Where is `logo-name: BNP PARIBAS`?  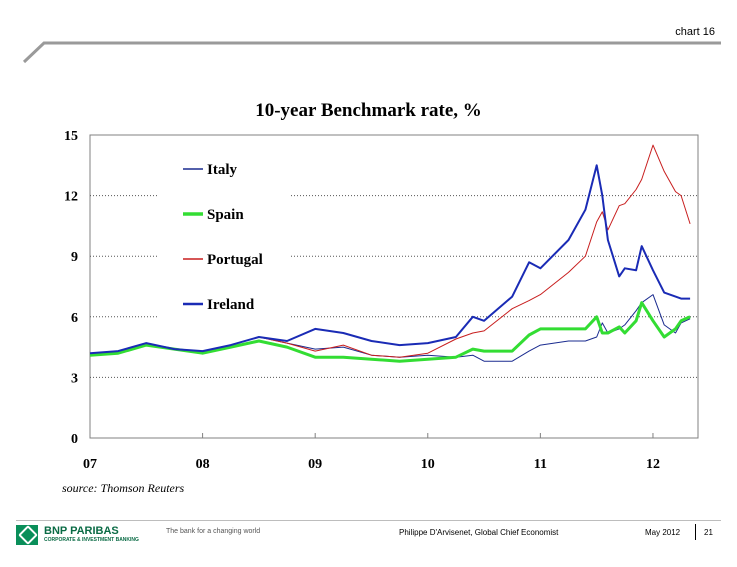 logo-name: BNP PARIBAS is located at coordinates (81, 531).